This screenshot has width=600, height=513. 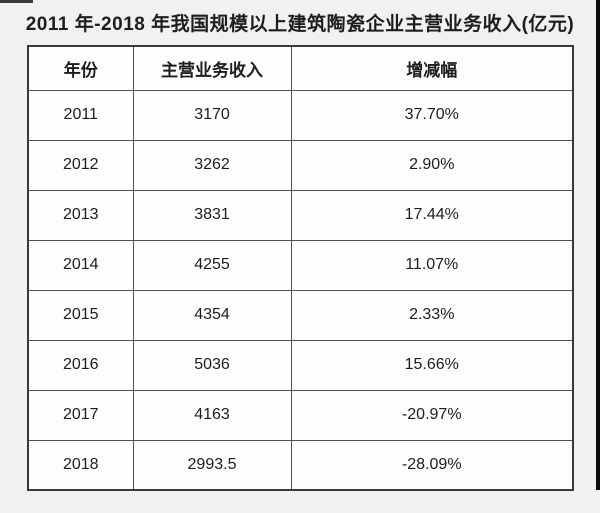 I want to click on table-cell-change: 15.66%, so click(x=432, y=365).